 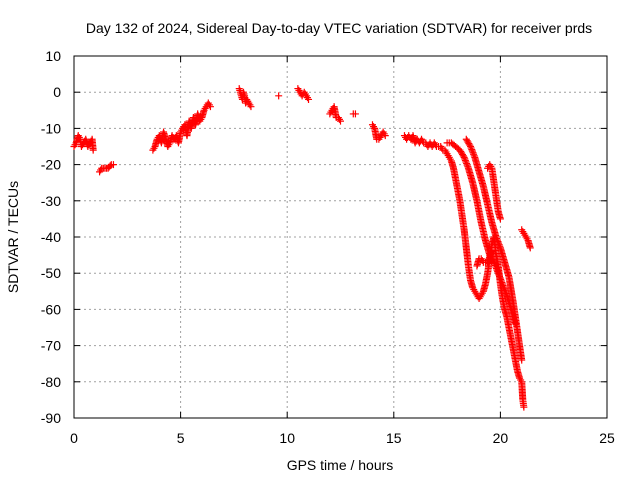 I want to click on y-tick-label: -90, so click(x=51, y=418).